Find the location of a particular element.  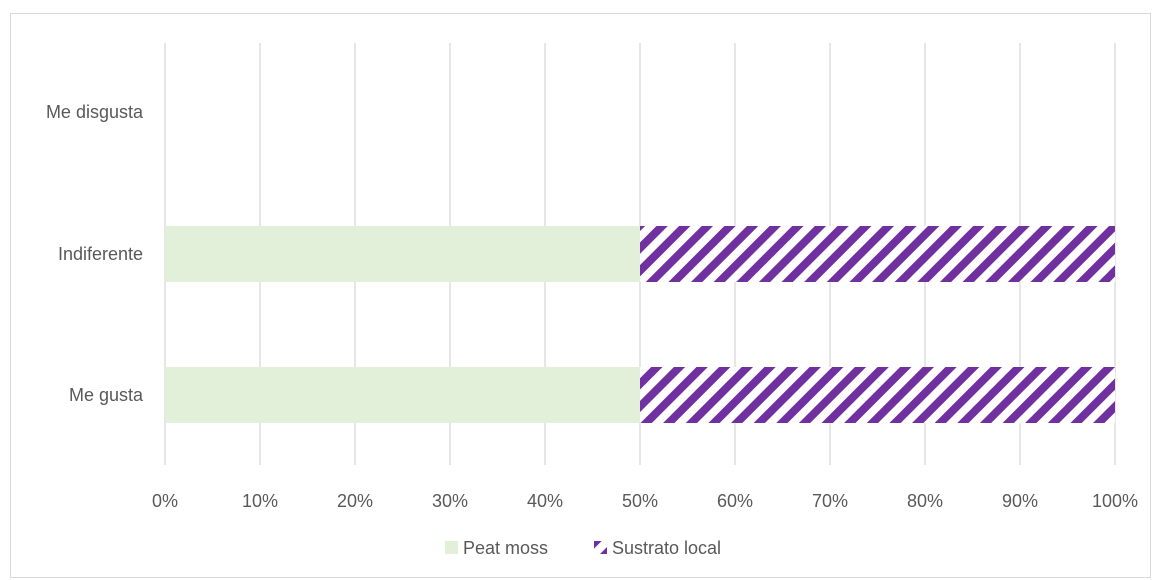

tick-label: 90% is located at coordinates (1020, 501).